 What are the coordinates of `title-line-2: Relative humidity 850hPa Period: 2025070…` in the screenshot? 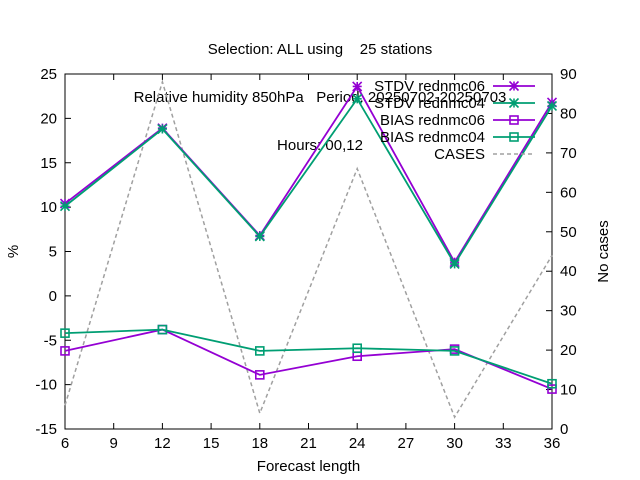 It's located at (320, 97).